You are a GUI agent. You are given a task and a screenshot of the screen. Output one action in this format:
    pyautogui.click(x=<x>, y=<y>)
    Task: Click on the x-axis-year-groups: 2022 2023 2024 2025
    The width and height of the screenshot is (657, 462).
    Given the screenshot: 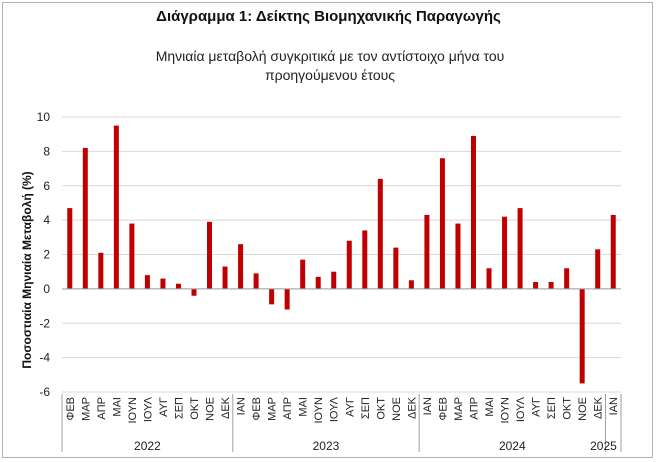 What is the action you would take?
    pyautogui.click(x=341, y=423)
    